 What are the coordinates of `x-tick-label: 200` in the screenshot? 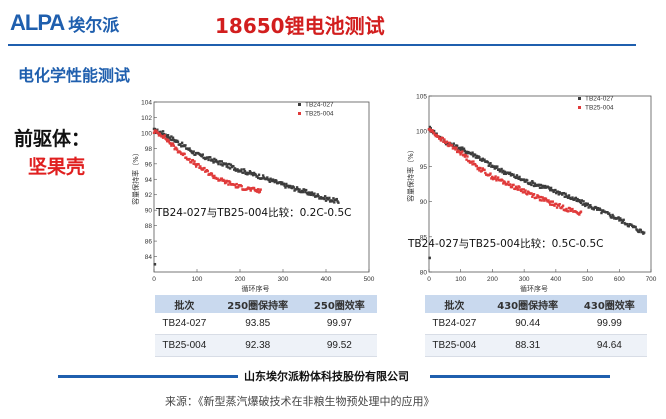 It's located at (240, 279).